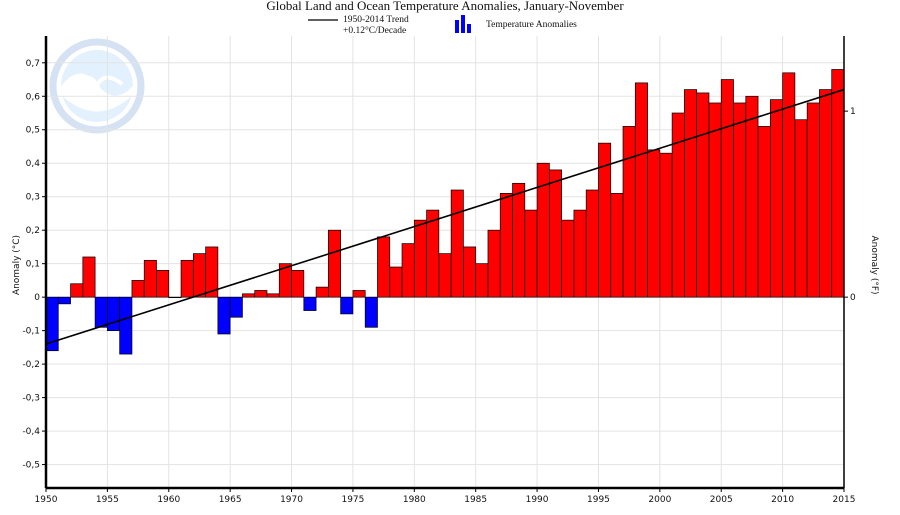  Describe the element at coordinates (801, 208) in the screenshot. I see `bar-2011` at that location.